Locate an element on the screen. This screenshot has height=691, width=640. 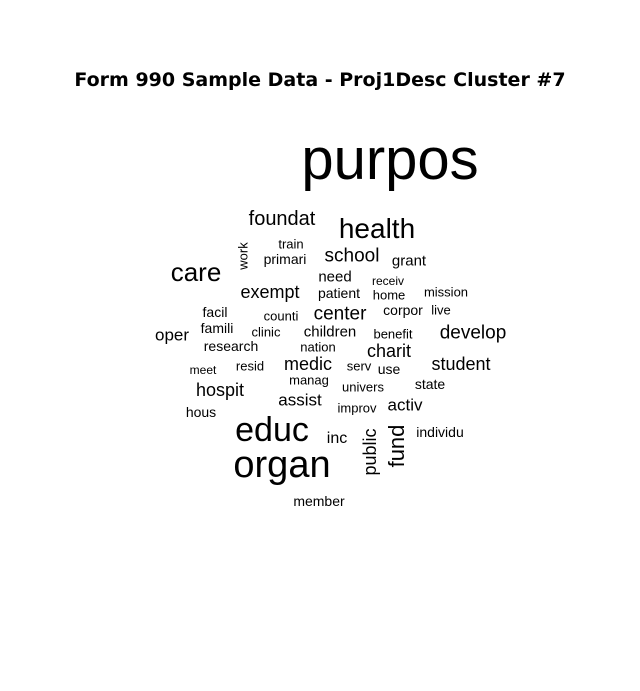
word-receiv: receiv is located at coordinates (388, 281).